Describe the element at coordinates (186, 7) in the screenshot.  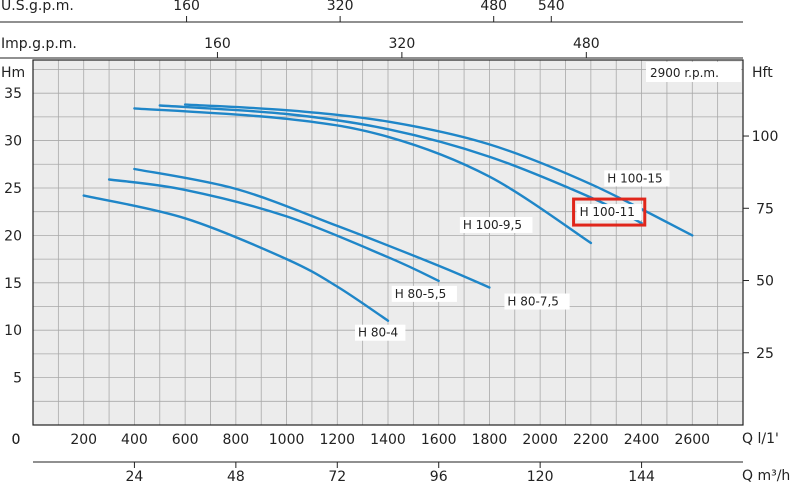
I see `usgpm-tick-label: 160` at that location.